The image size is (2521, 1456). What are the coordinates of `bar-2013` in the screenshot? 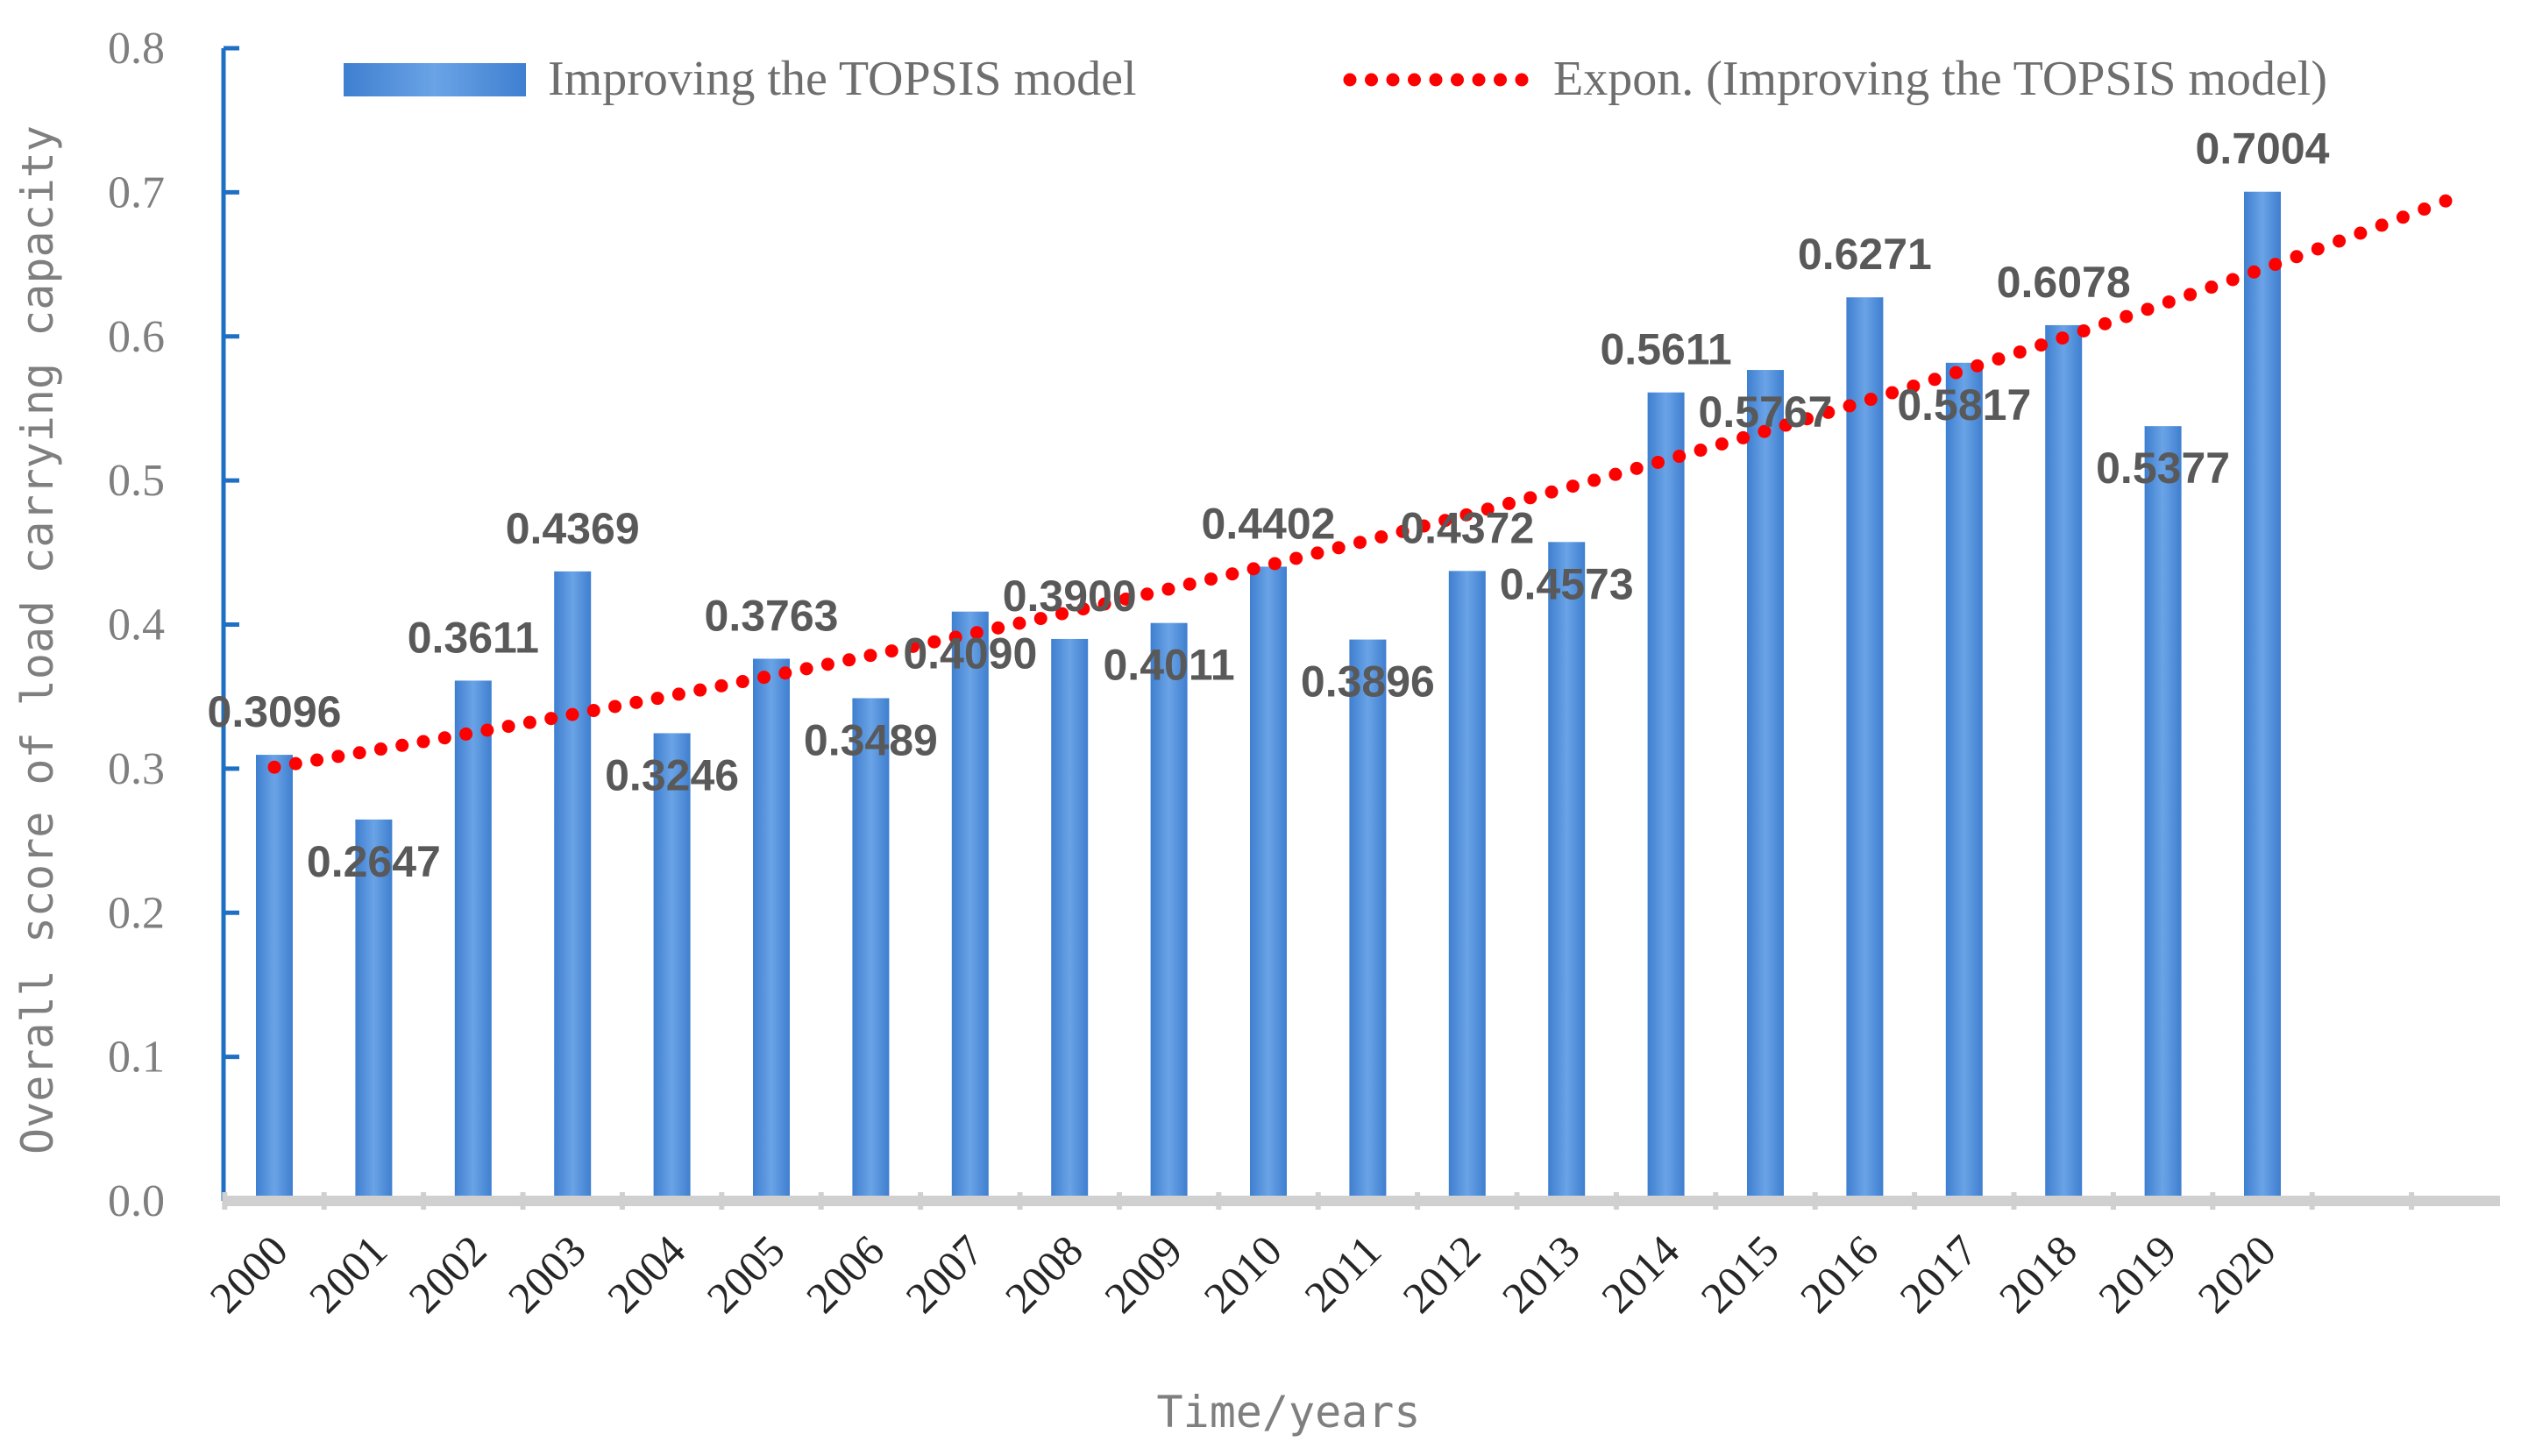 It's located at (1567, 871).